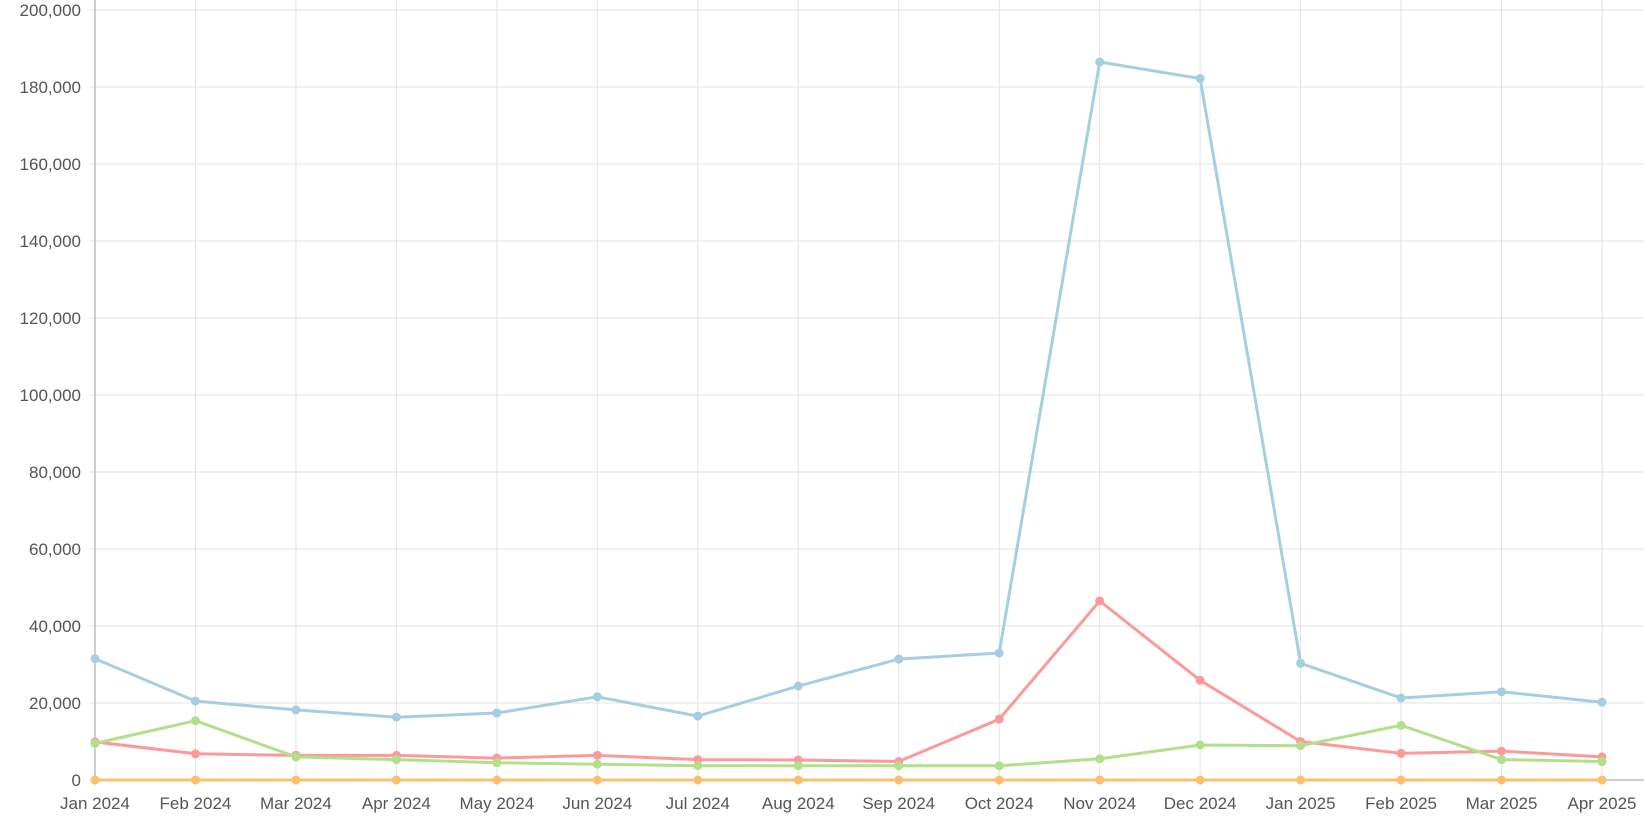  Describe the element at coordinates (396, 803) in the screenshot. I see `x-tick-label: Apr 2024` at that location.